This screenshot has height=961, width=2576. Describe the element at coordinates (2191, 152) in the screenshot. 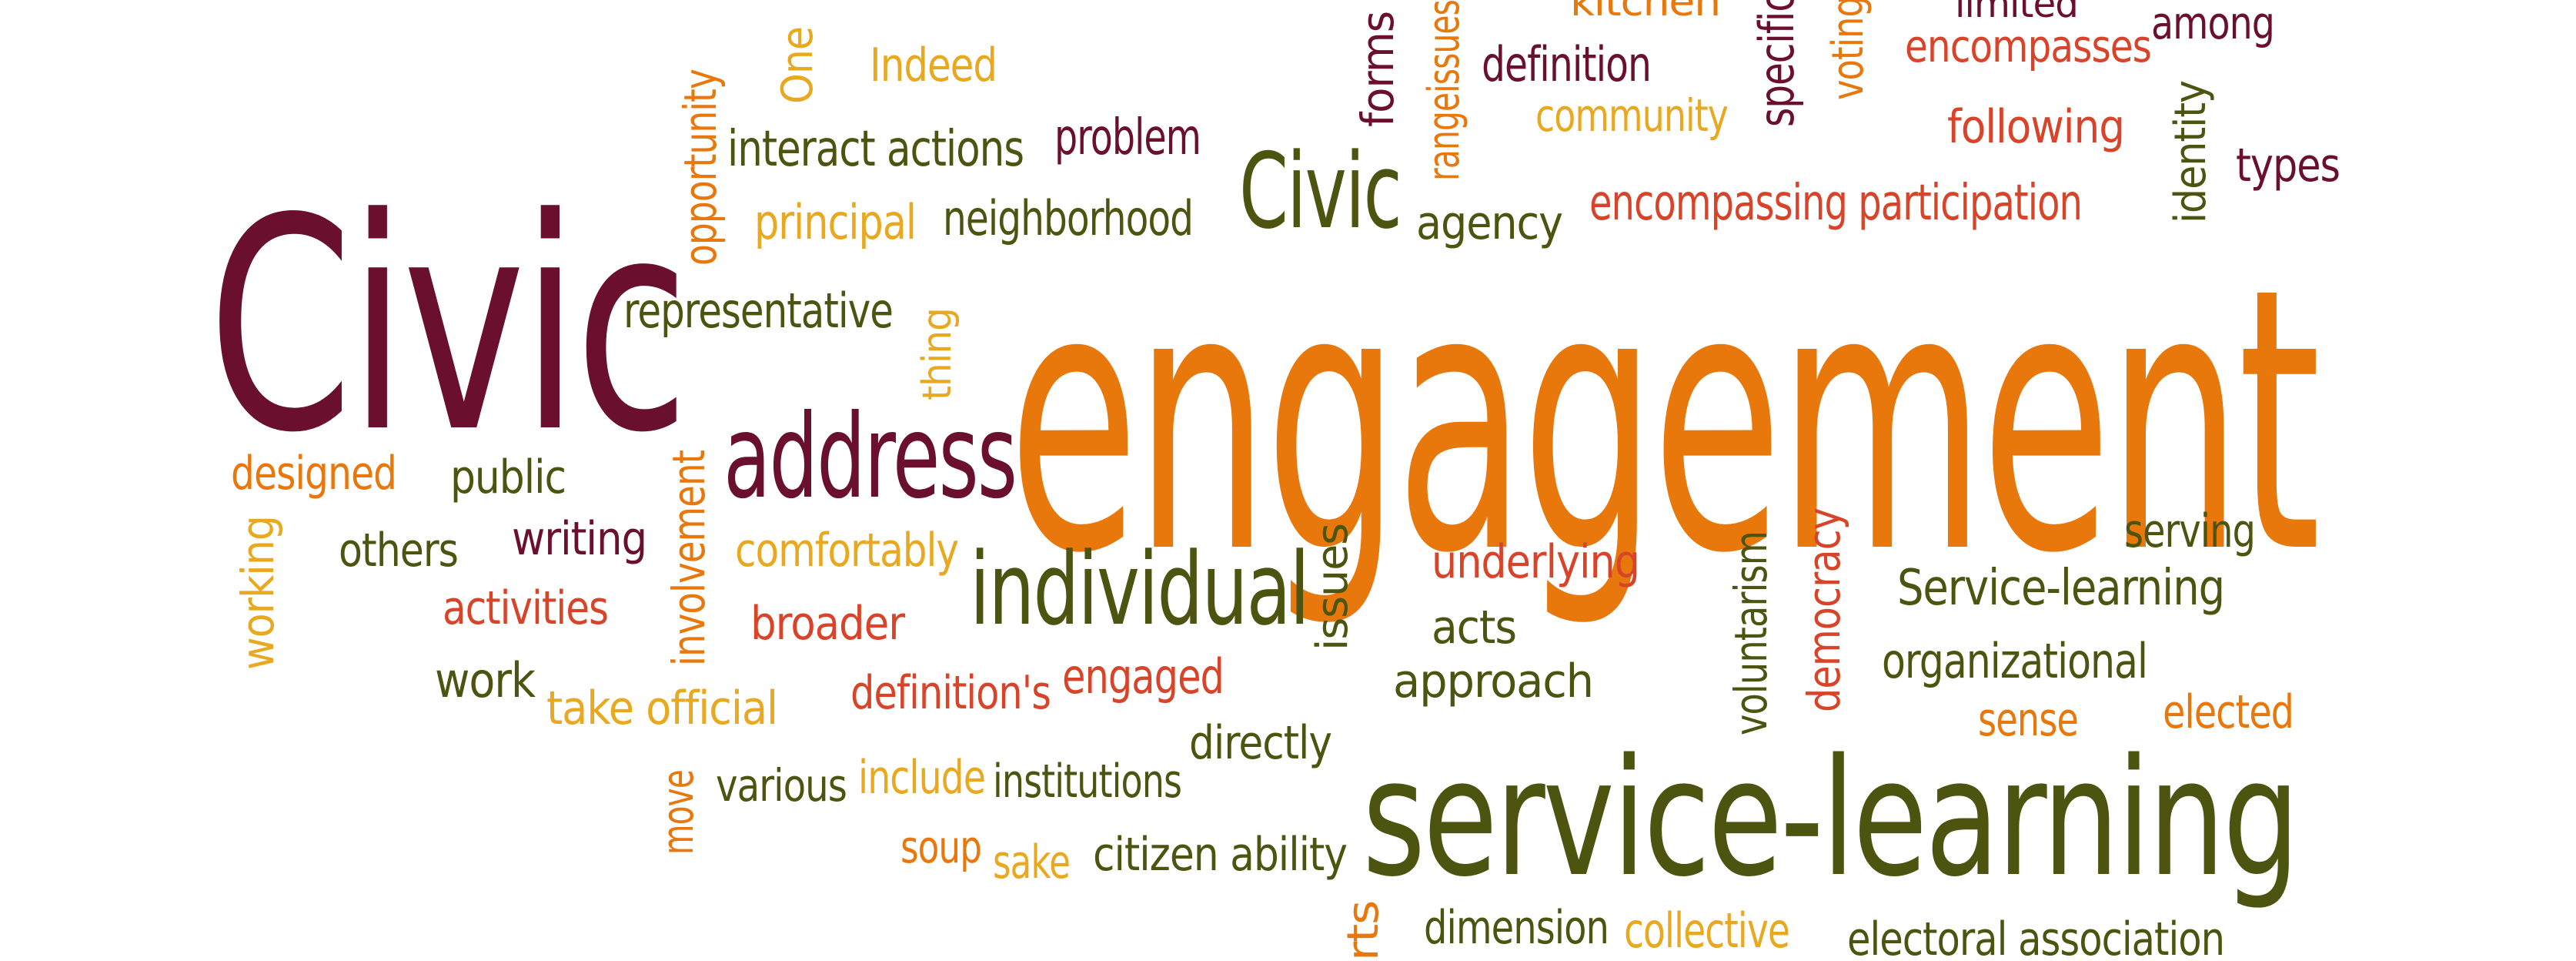

I see `word-identity: identity` at that location.